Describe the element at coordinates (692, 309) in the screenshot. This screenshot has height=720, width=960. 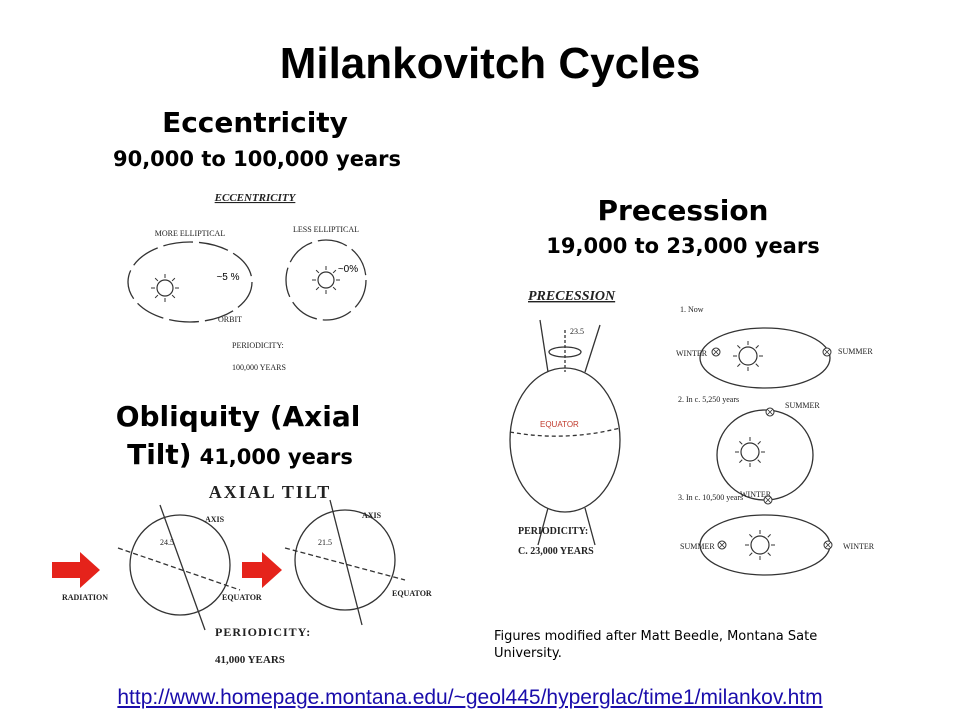
I see `label: 1. Now` at that location.